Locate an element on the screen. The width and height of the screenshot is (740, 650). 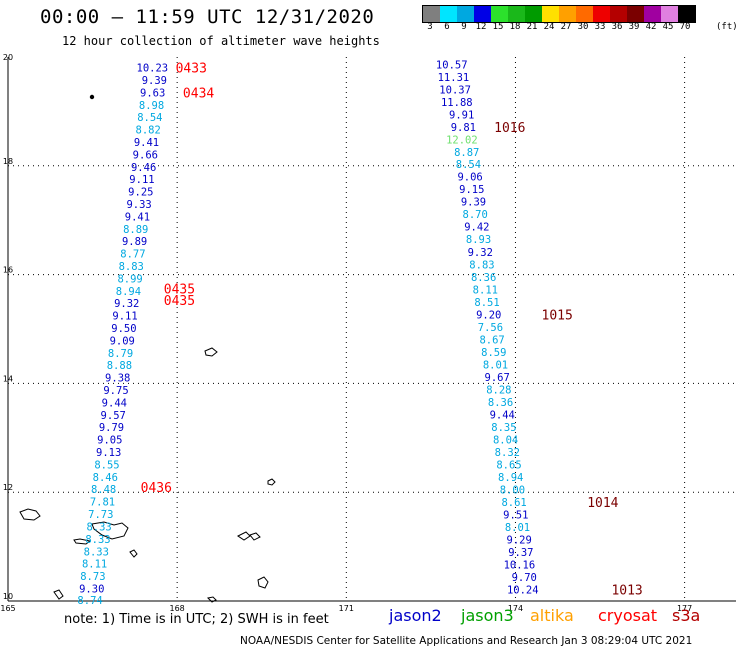
time-label: 0436 is located at coordinates (156, 488).